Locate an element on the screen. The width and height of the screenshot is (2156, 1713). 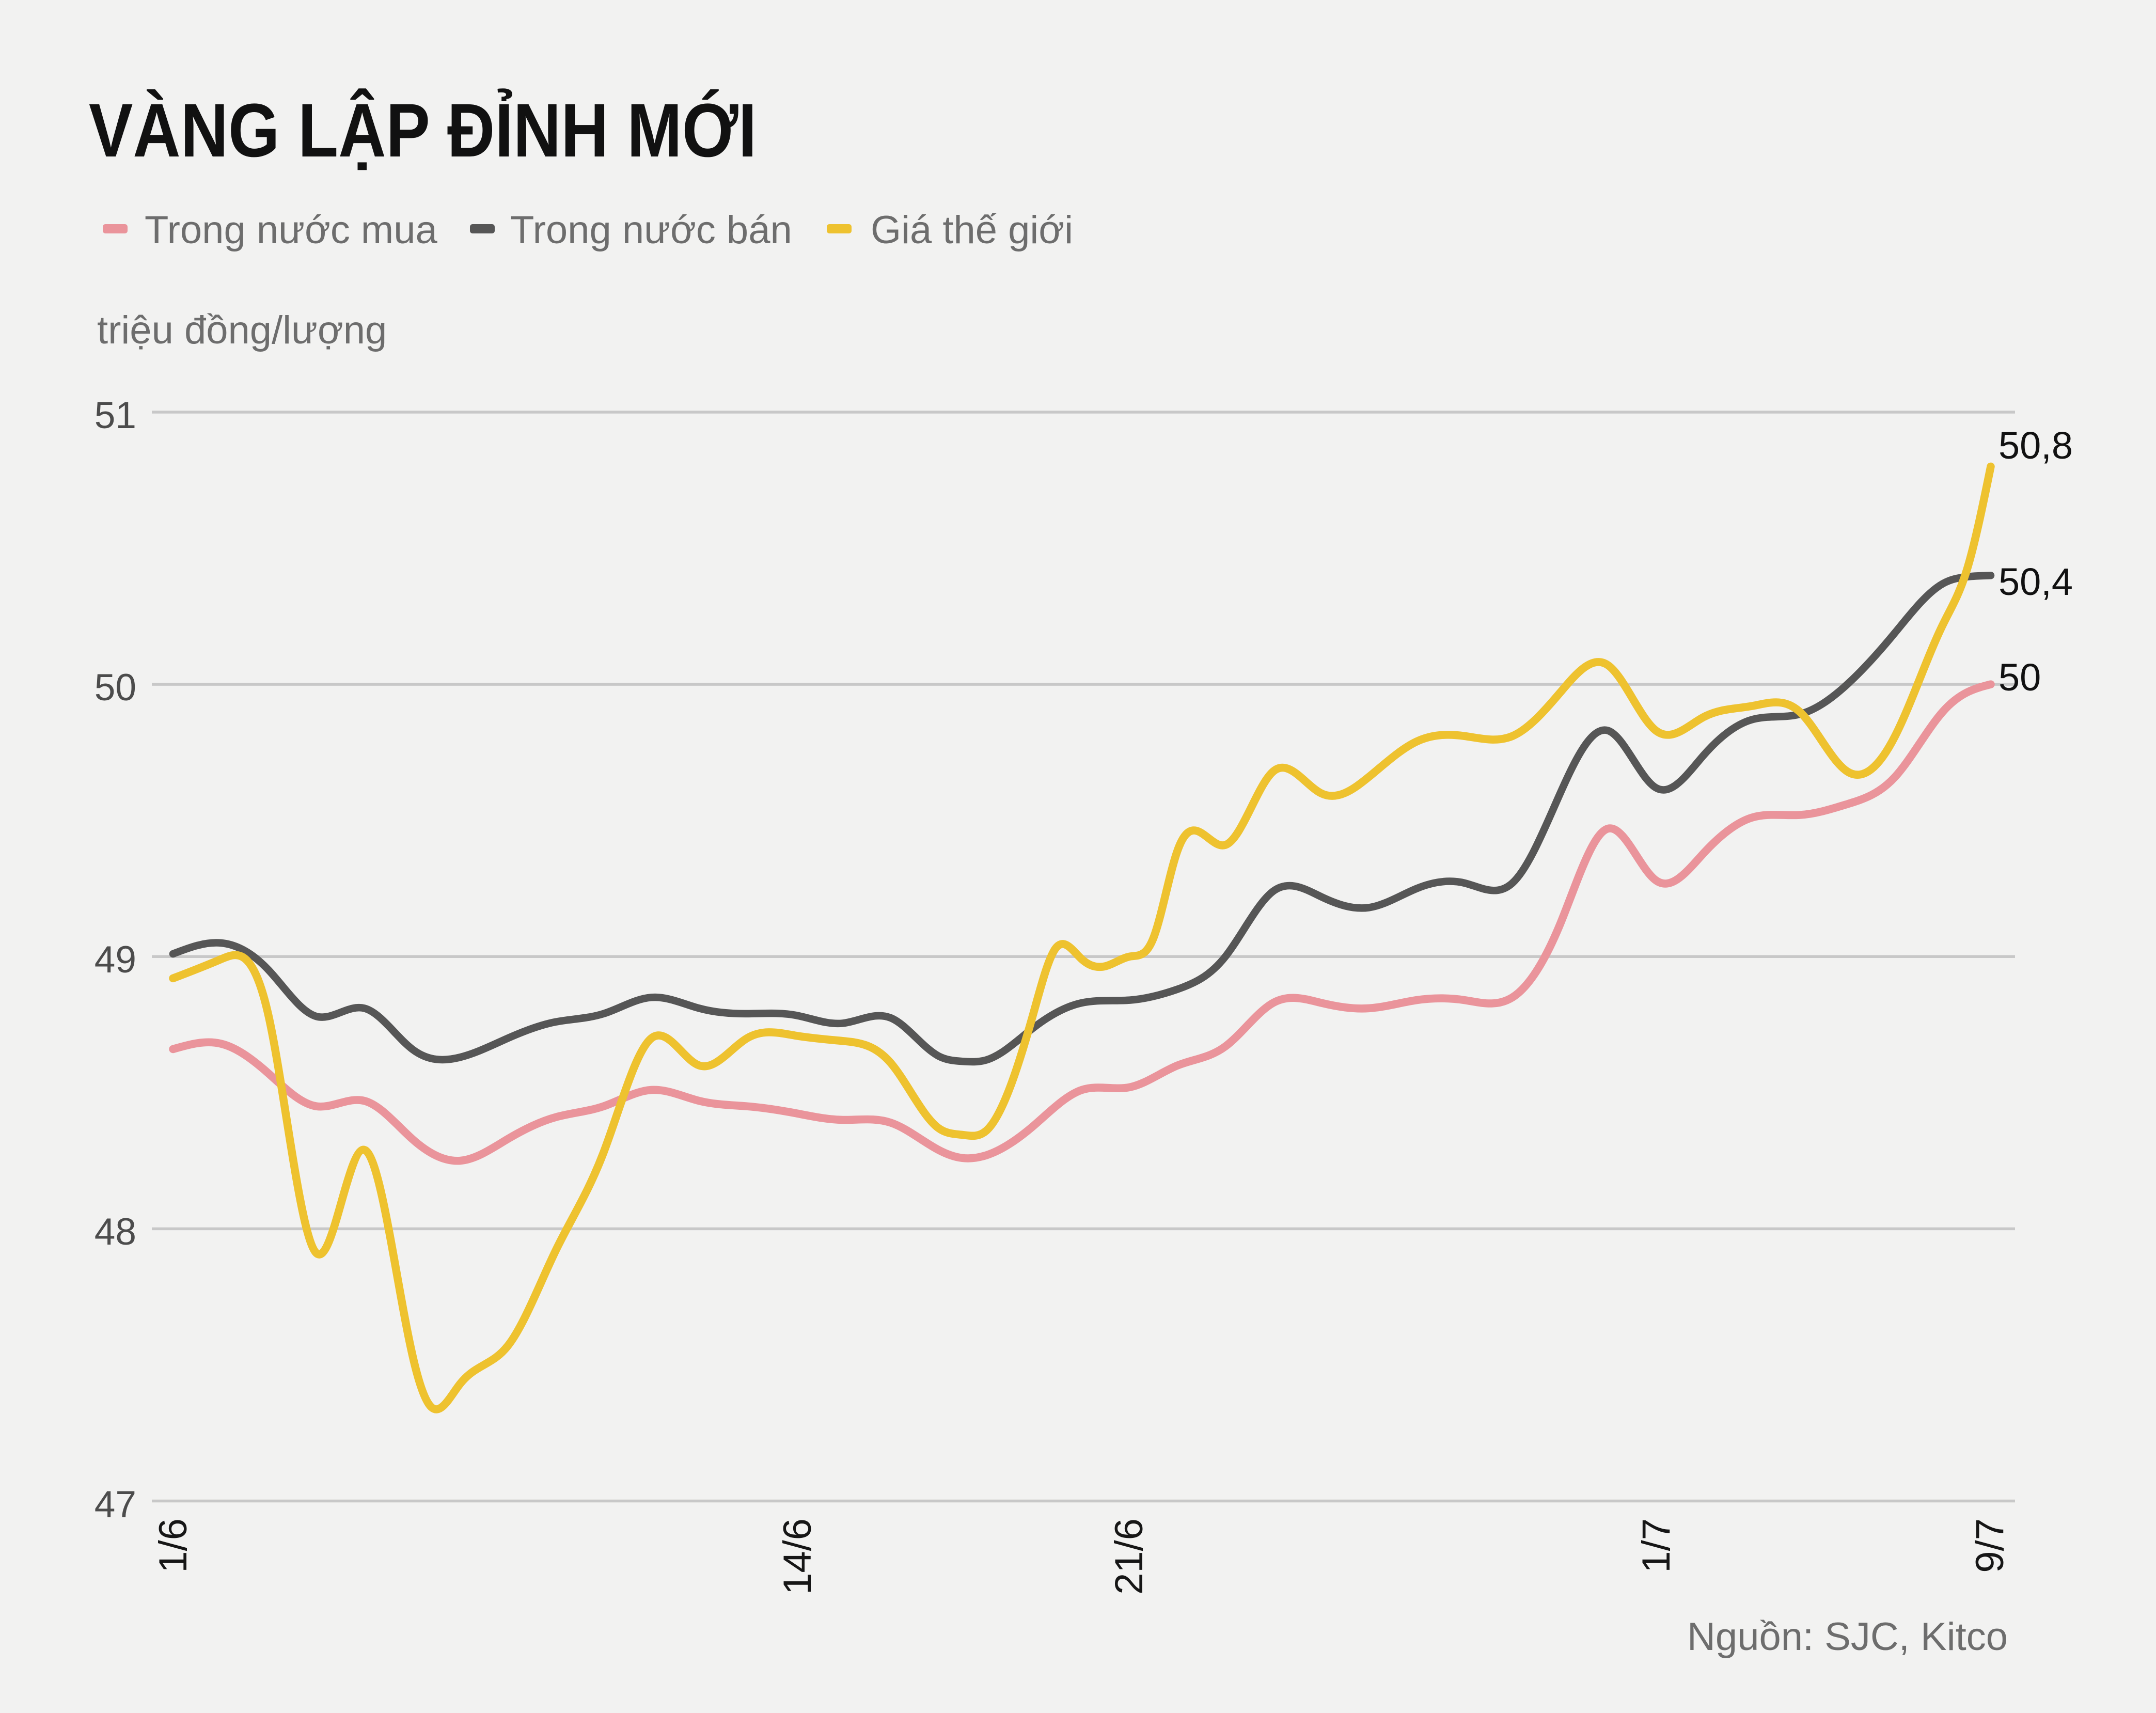
svg-text: 1/6 is located at coordinates (173, 1545).